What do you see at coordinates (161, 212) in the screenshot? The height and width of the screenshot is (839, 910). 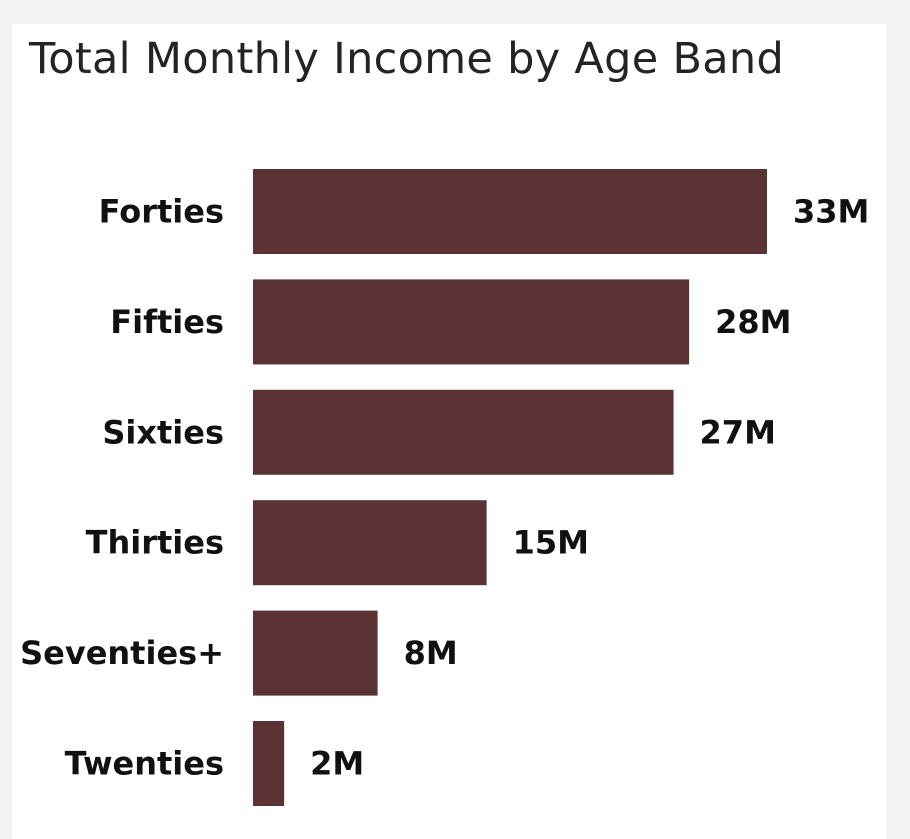 I see `category-label-forties: Forties` at bounding box center [161, 212].